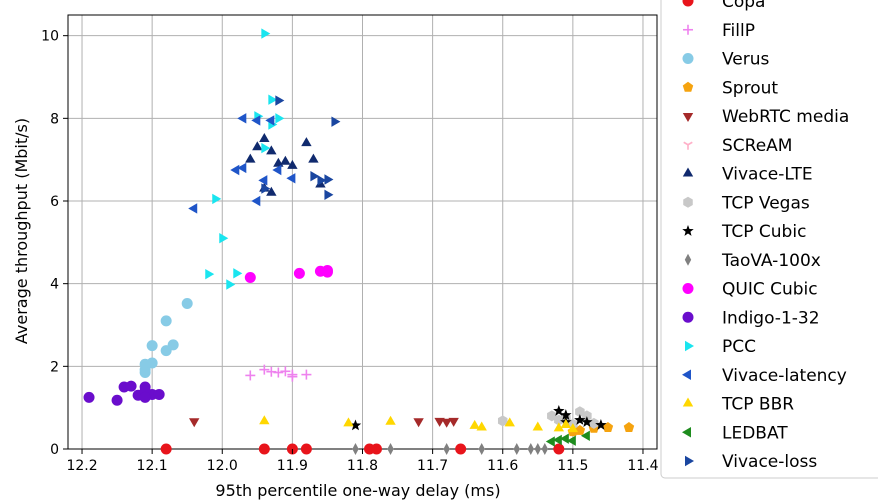  I want to click on y-tick-label: 2, so click(54, 367).